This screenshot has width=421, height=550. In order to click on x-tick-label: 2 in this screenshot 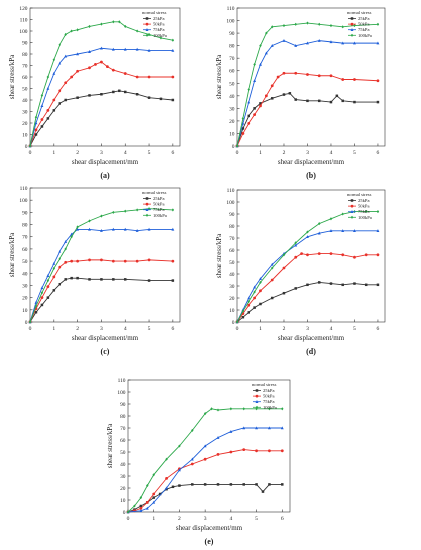, I will do `click(77, 153)`.